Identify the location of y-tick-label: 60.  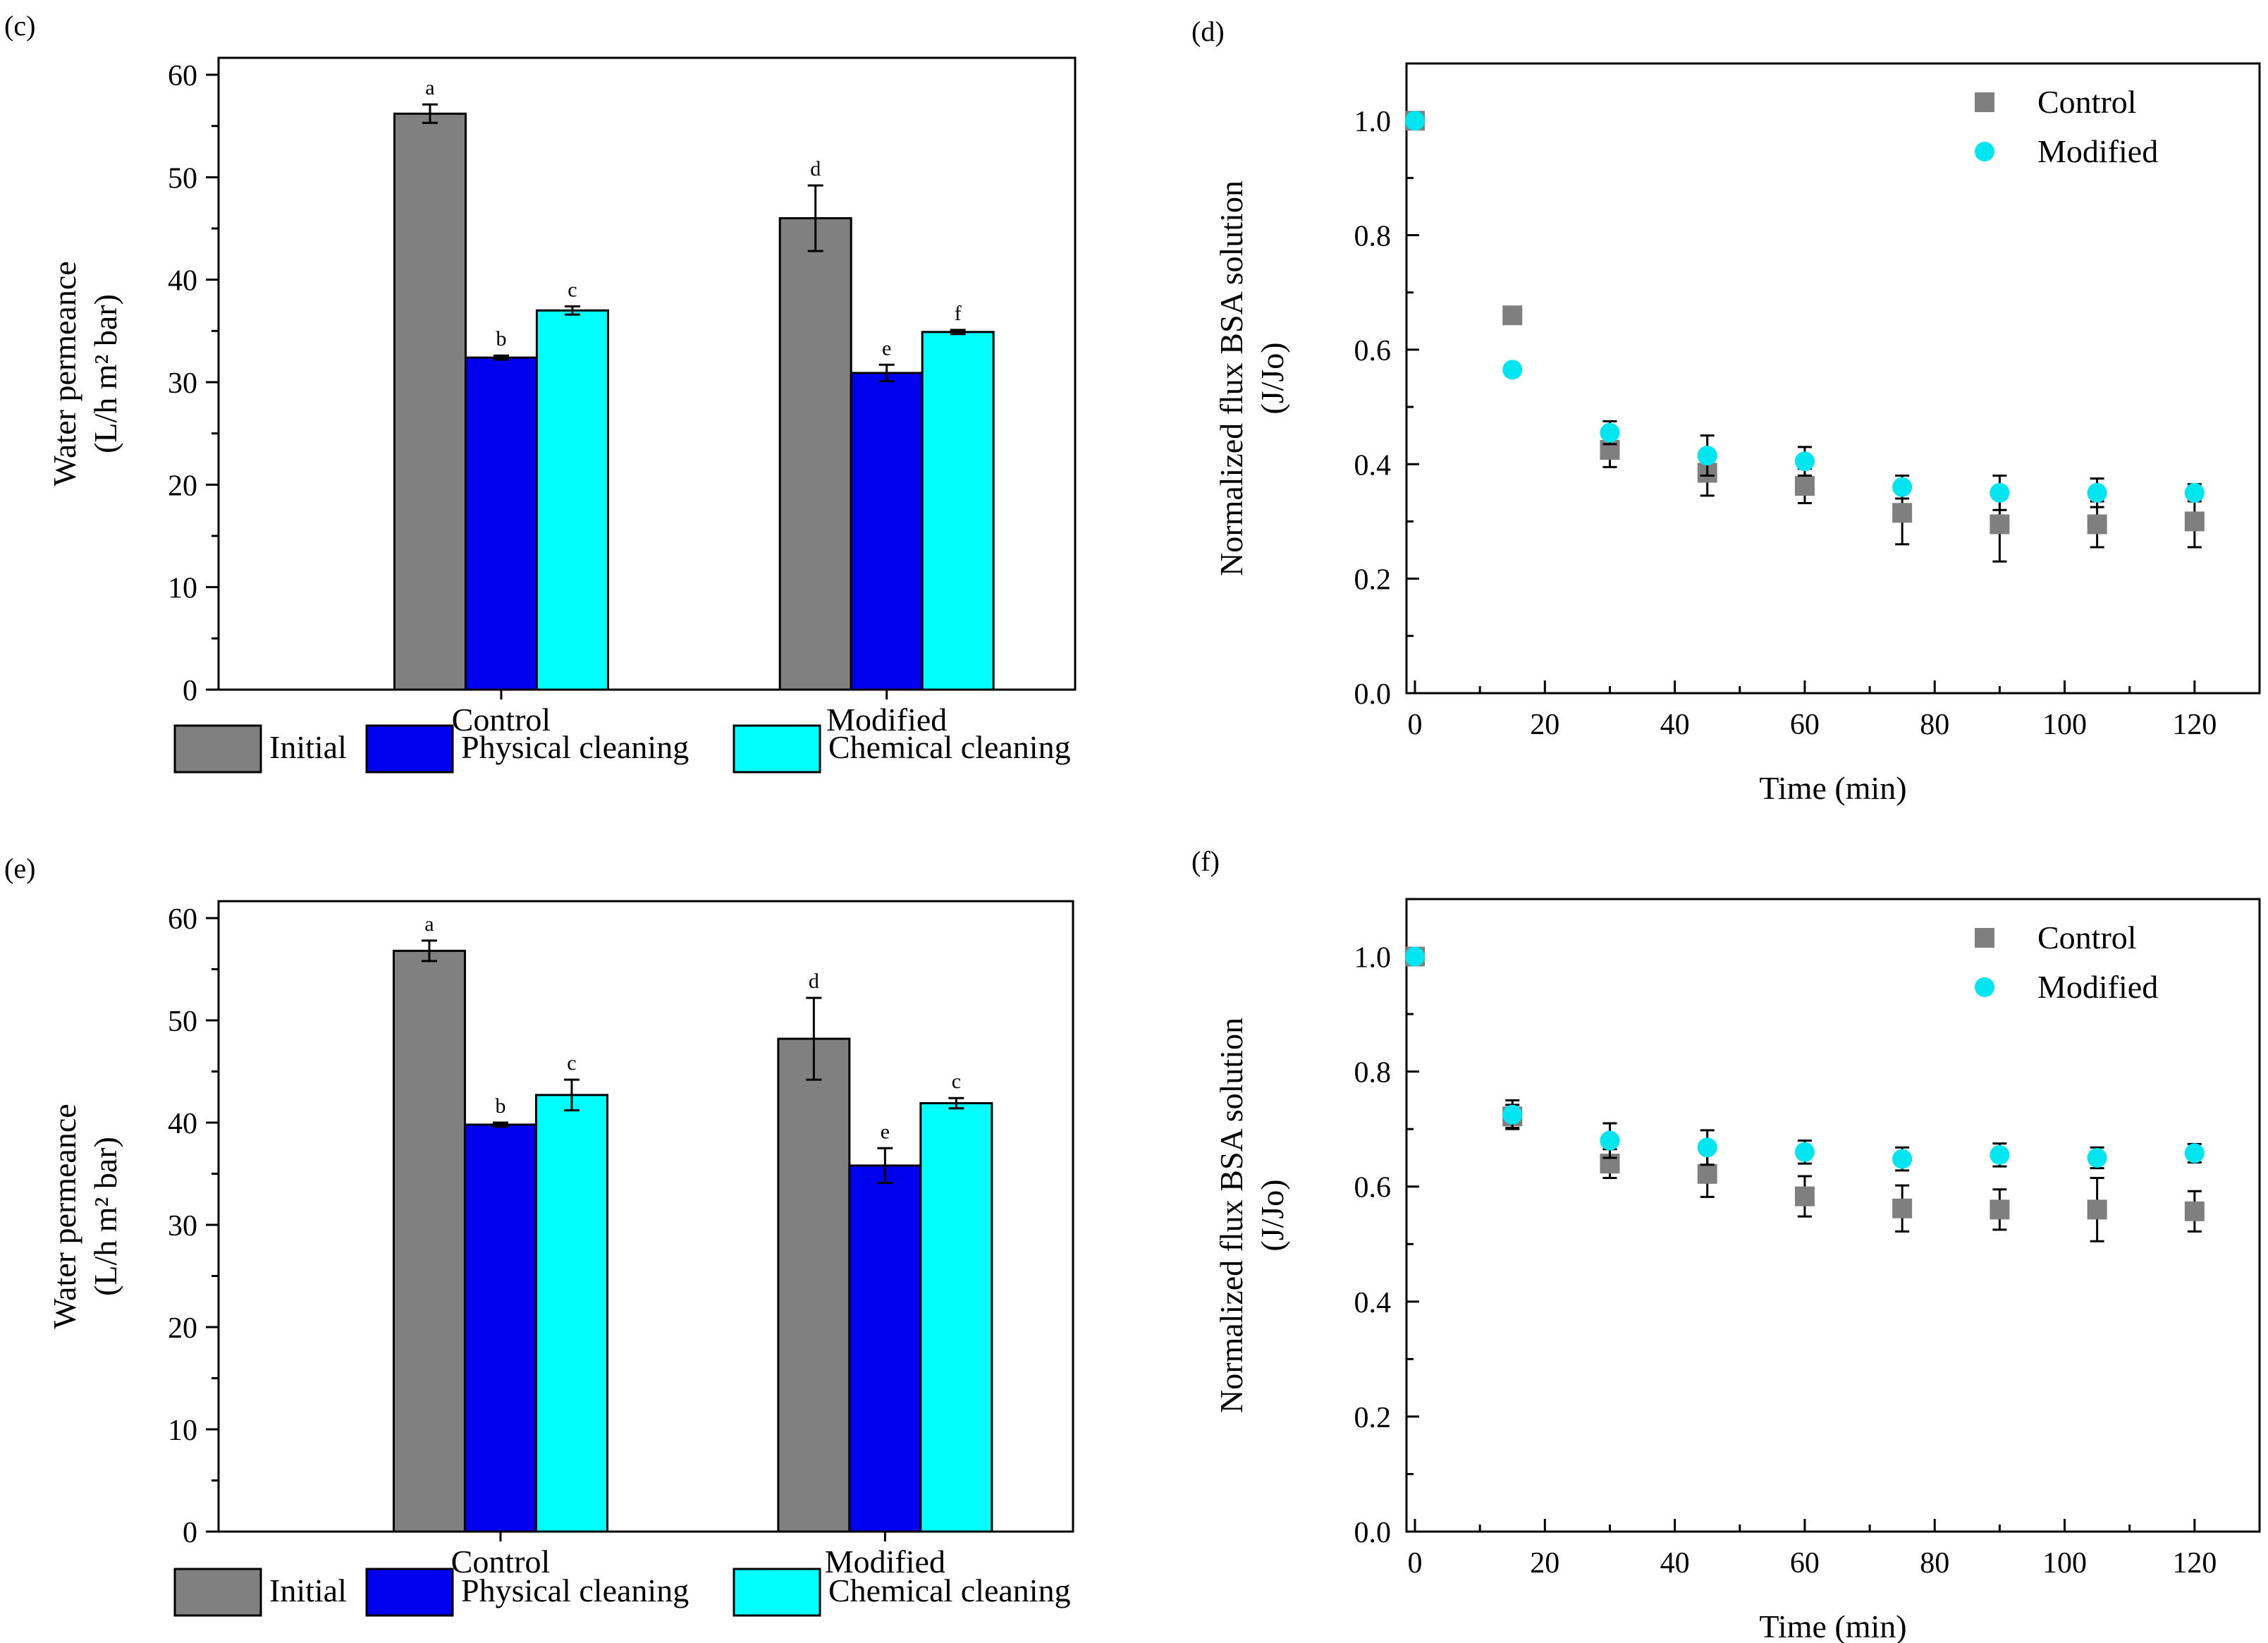
(183, 919).